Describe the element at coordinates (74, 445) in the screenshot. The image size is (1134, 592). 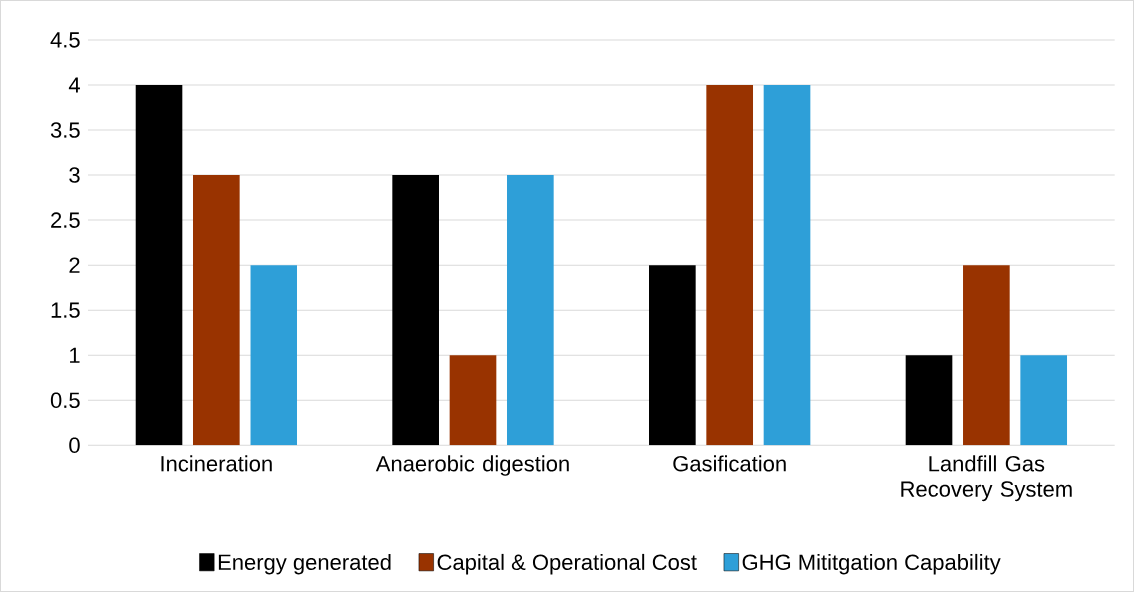
I see `y-tick-label: 0` at that location.